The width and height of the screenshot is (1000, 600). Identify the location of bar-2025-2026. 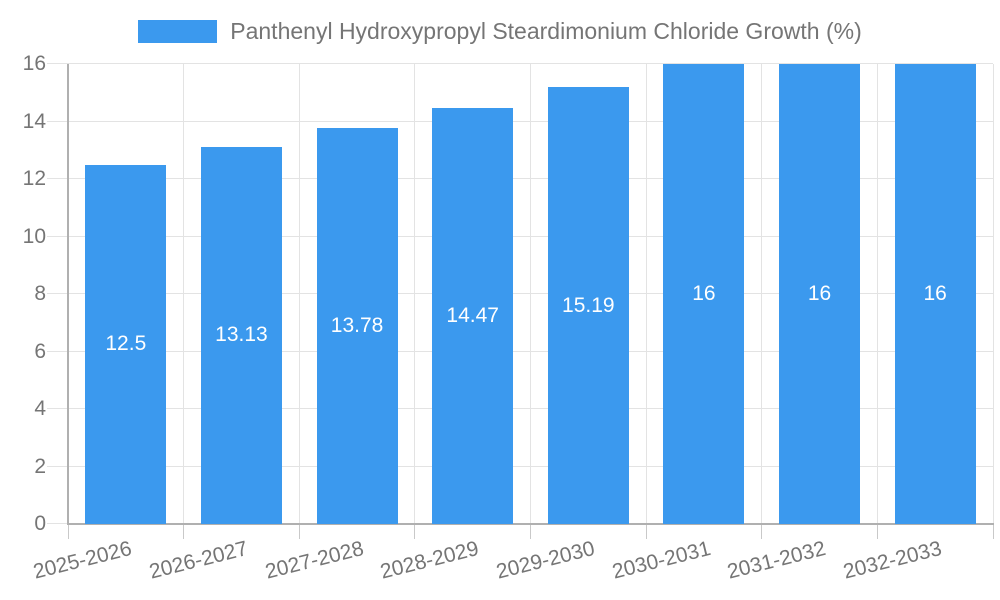
(126, 344).